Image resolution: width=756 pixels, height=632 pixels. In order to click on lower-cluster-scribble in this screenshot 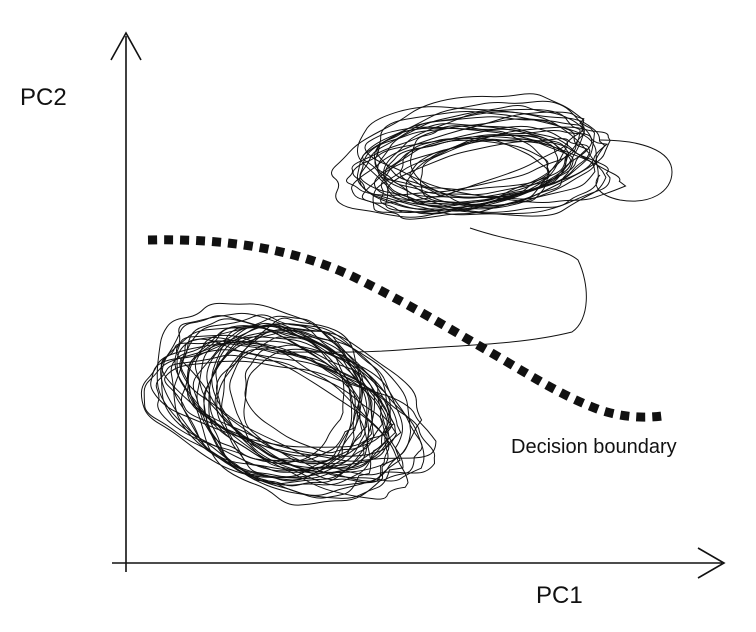, I will do `click(288, 404)`.